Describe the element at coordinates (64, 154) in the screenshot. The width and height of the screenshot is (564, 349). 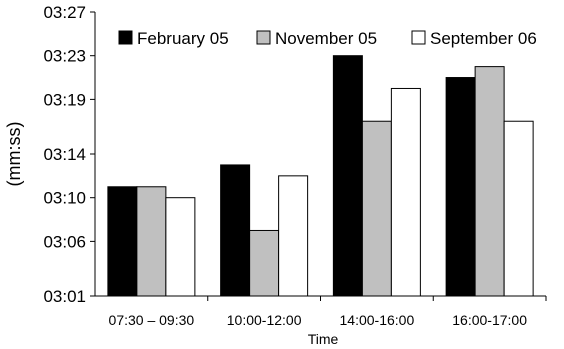
I see `y-tick-label: 03:14` at that location.